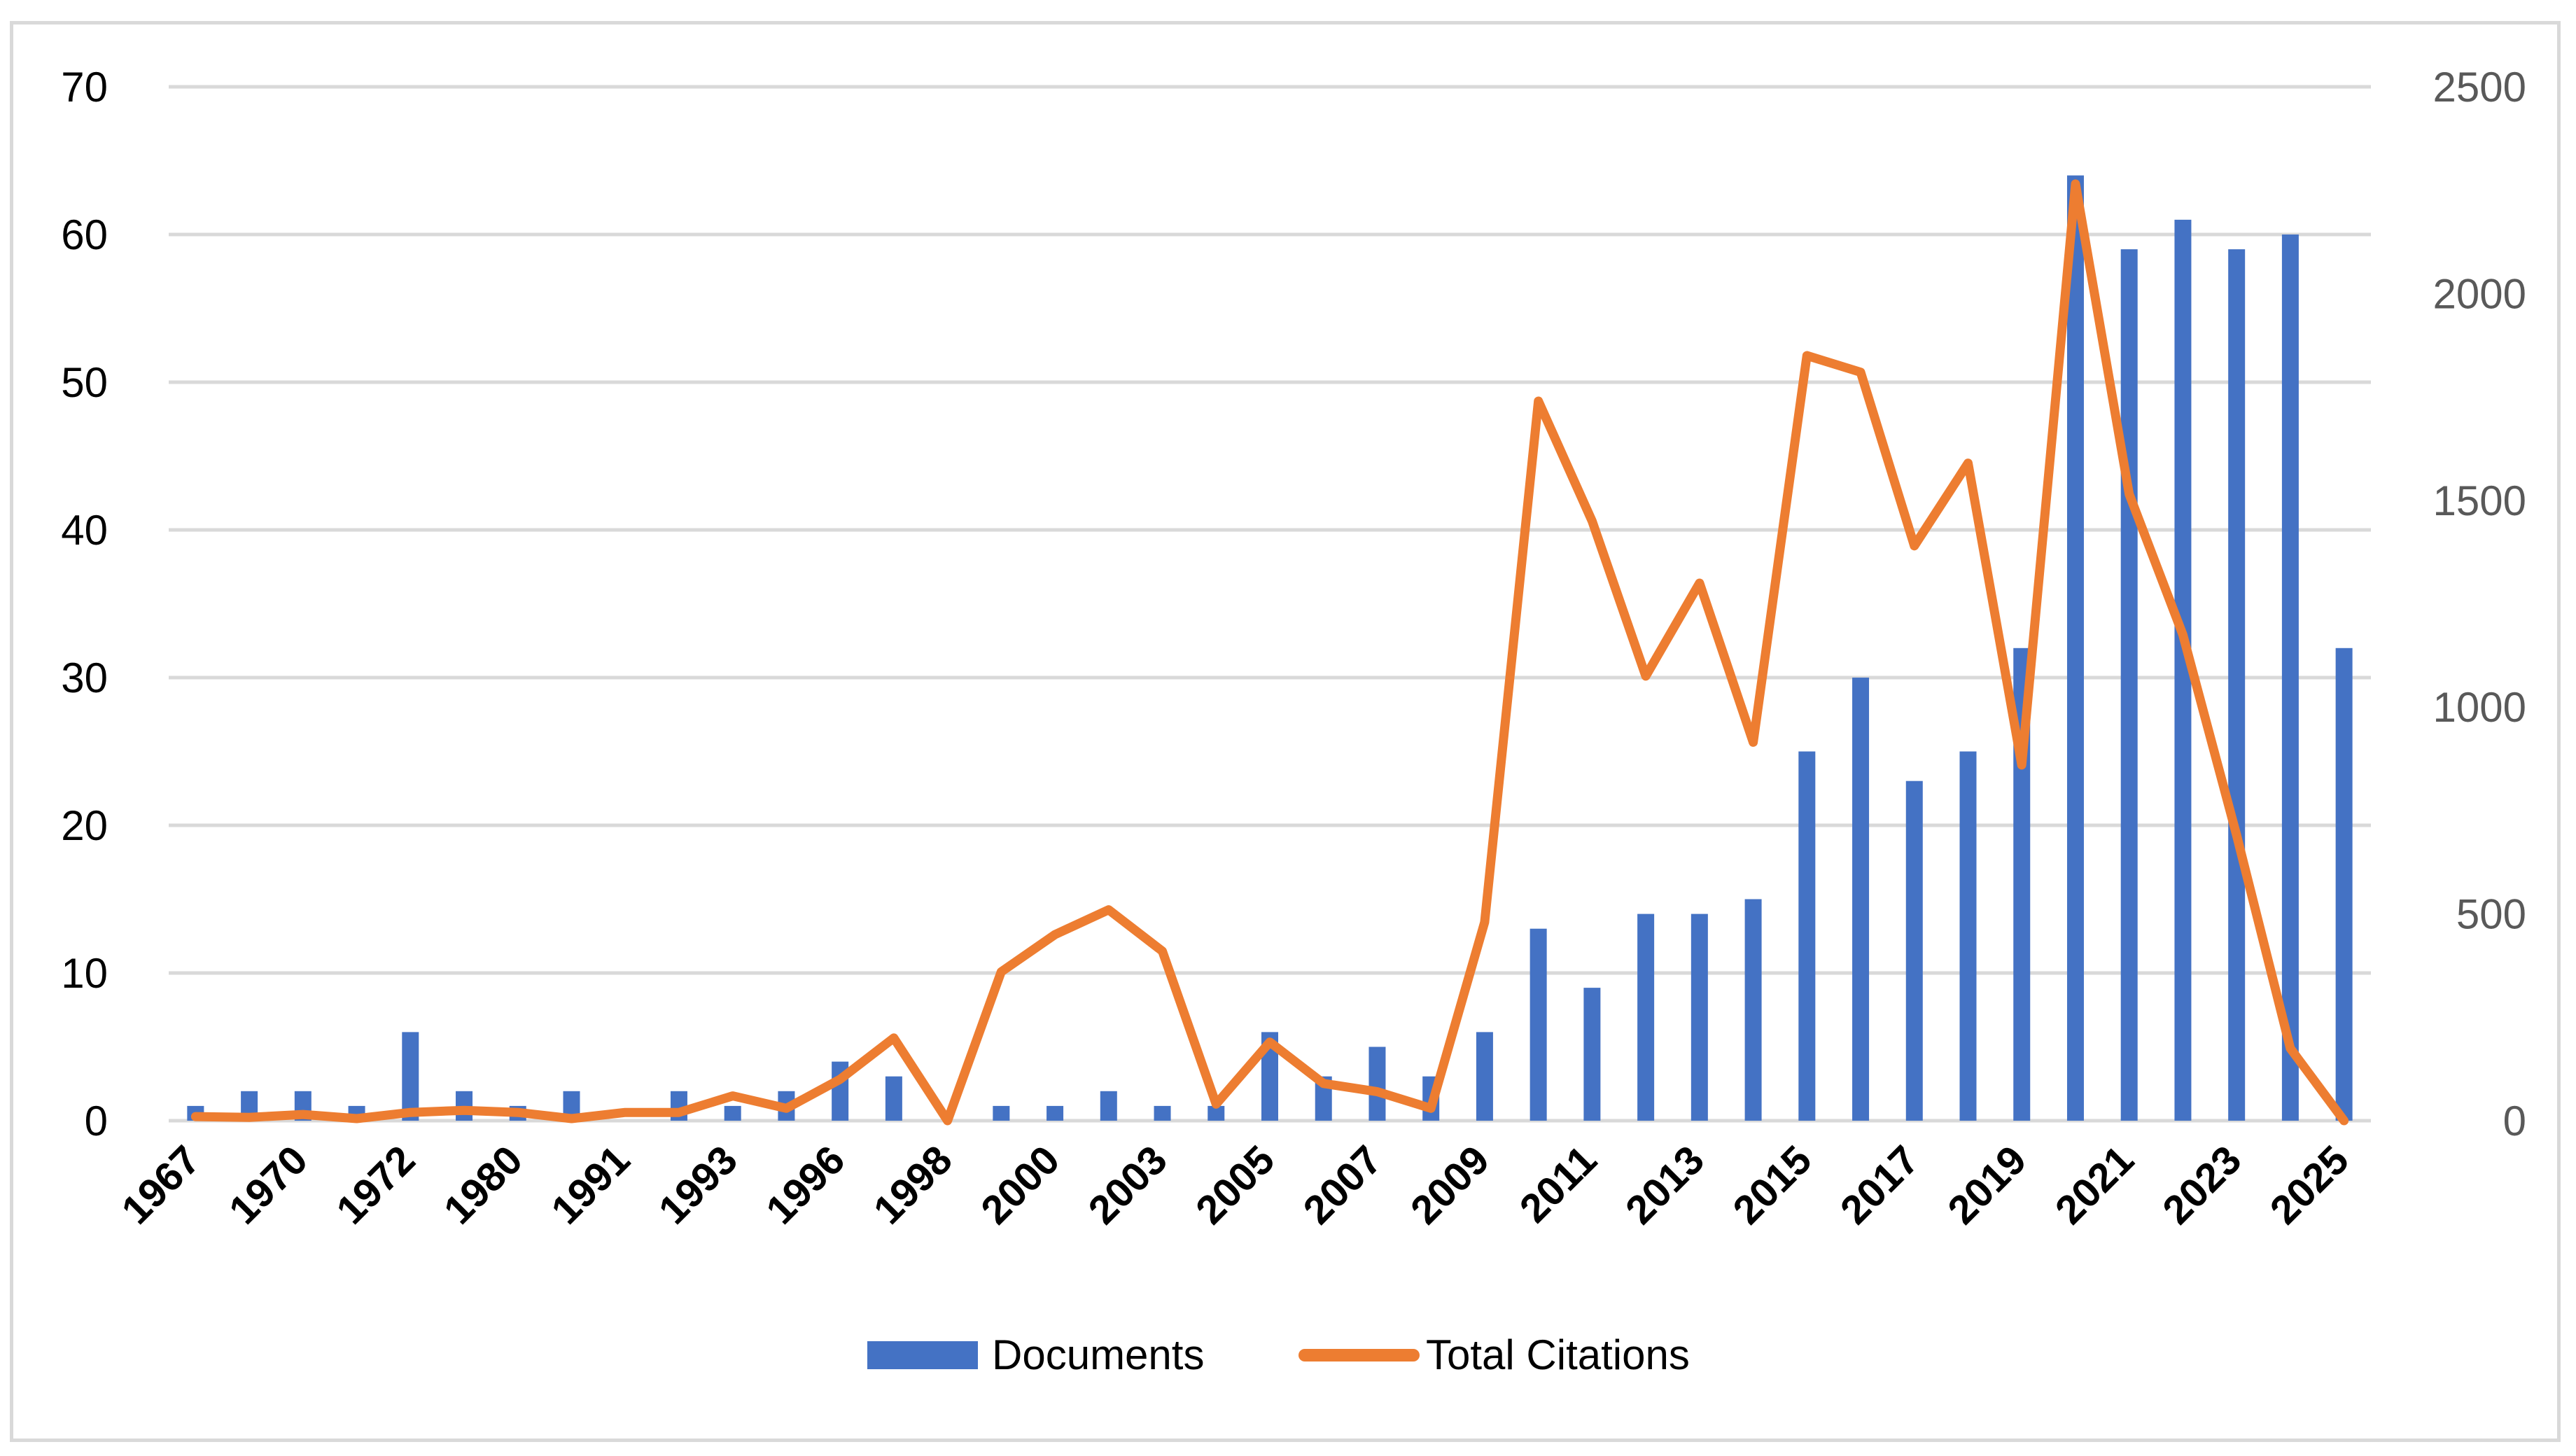 This screenshot has width=2576, height=1456. What do you see at coordinates (1558, 1184) in the screenshot?
I see `x-tick-label: 2011` at bounding box center [1558, 1184].